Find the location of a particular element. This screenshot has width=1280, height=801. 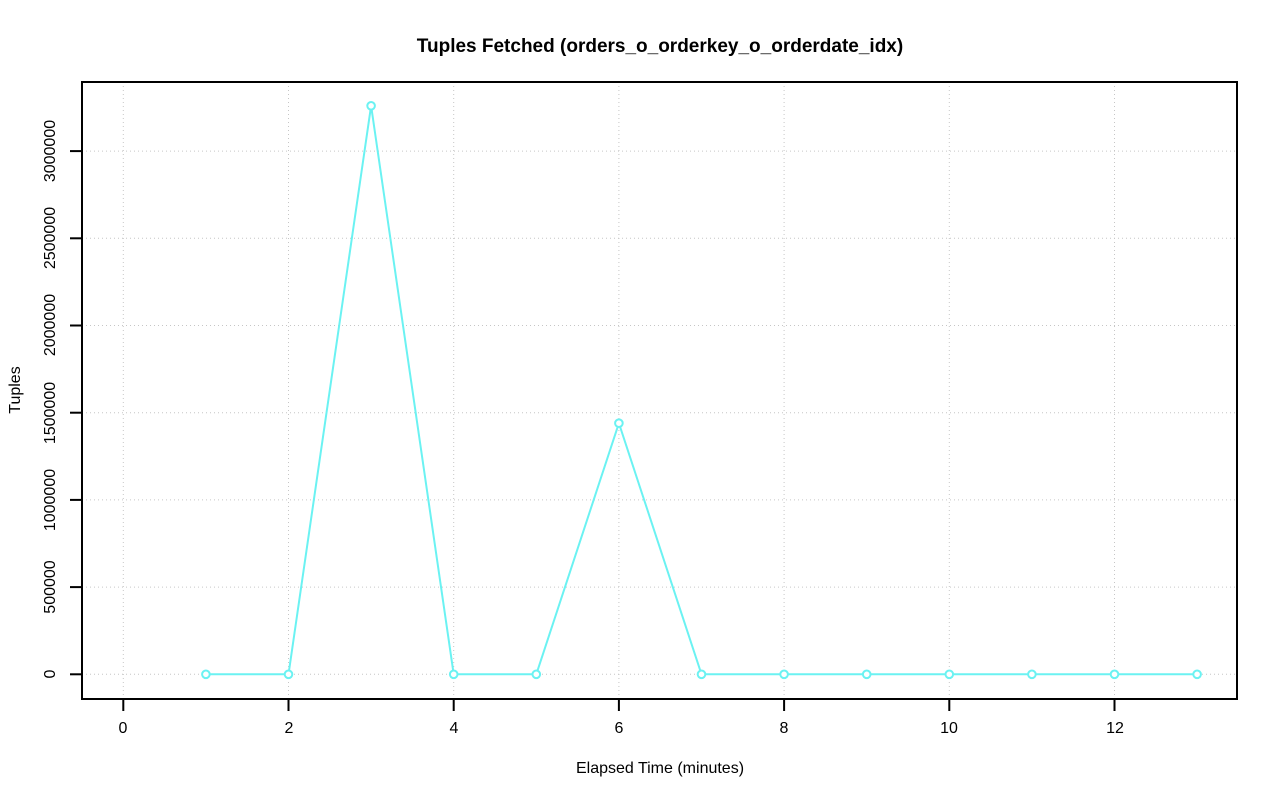

x-tick-label-10: 10 is located at coordinates (949, 728).